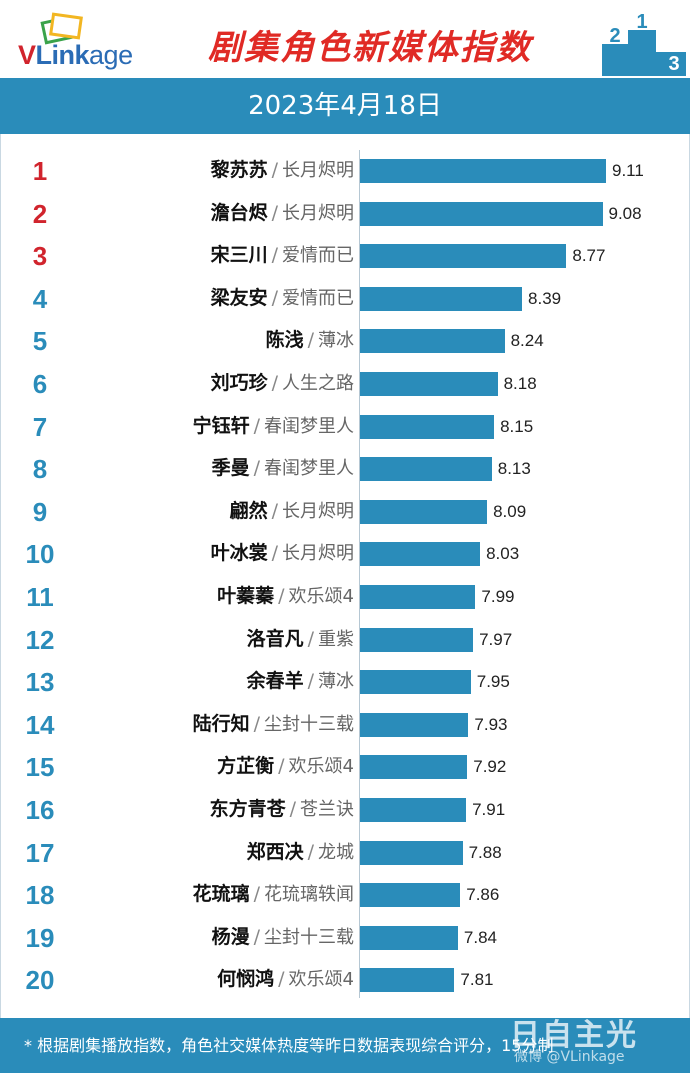  What do you see at coordinates (336, 639) in the screenshot?
I see `drama-title: 重紫` at bounding box center [336, 639].